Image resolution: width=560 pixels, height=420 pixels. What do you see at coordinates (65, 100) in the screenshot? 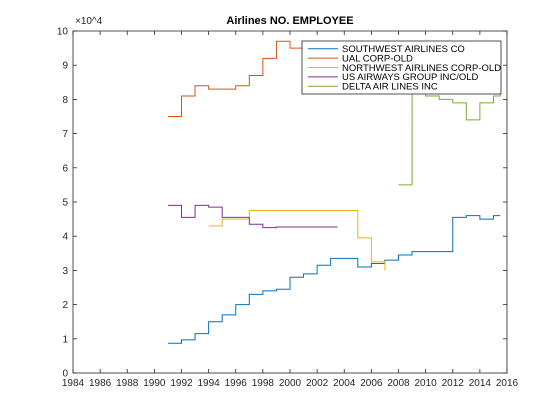
I see `y-tick-label: 8` at bounding box center [65, 100].